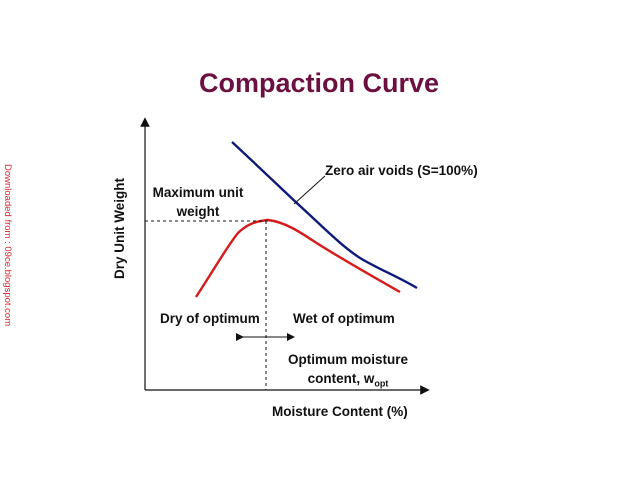 This screenshot has width=638, height=493. I want to click on zero-air-voids-label: Zero air voids (S=100%), so click(401, 170).